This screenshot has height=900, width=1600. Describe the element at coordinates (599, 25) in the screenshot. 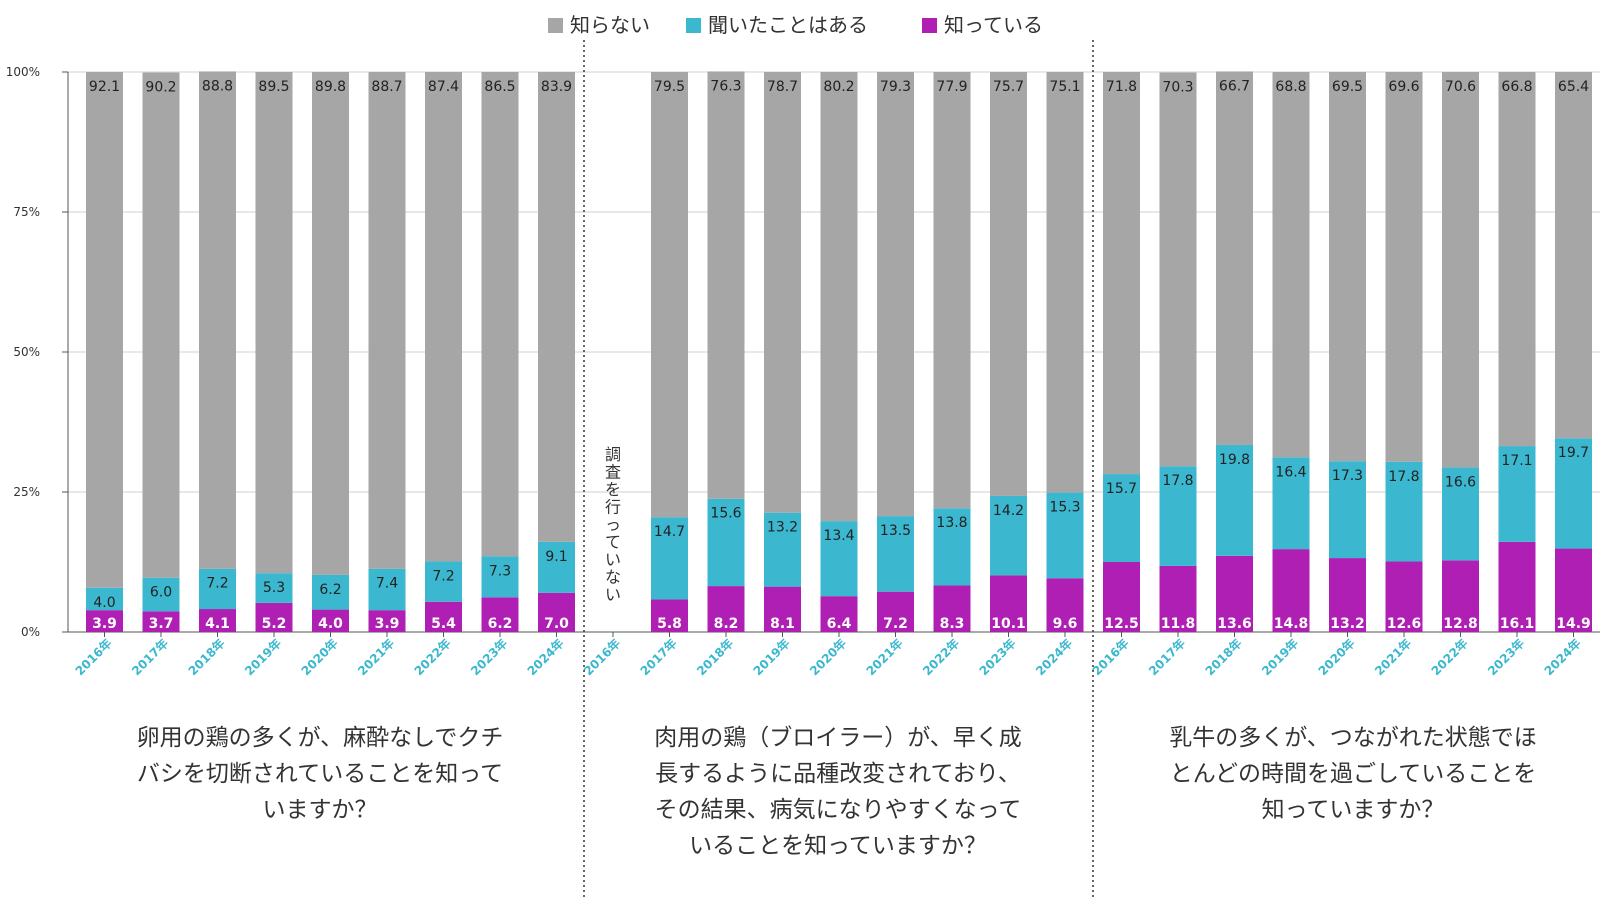

I see `legend-item: 知らない` at that location.